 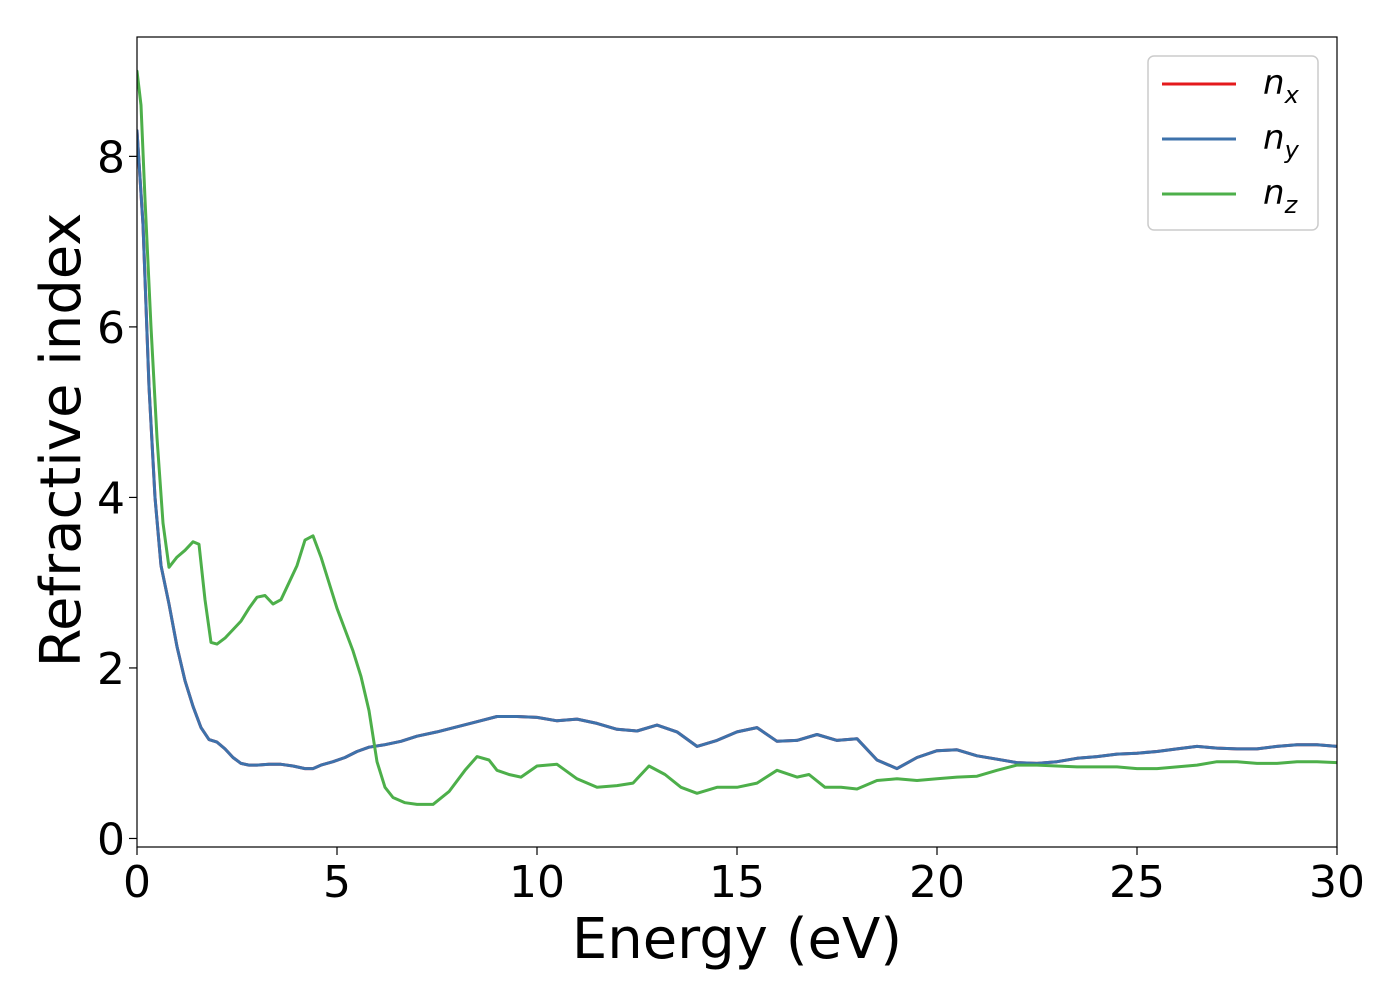 I want to click on x-tick-label: 0, so click(x=137, y=882).